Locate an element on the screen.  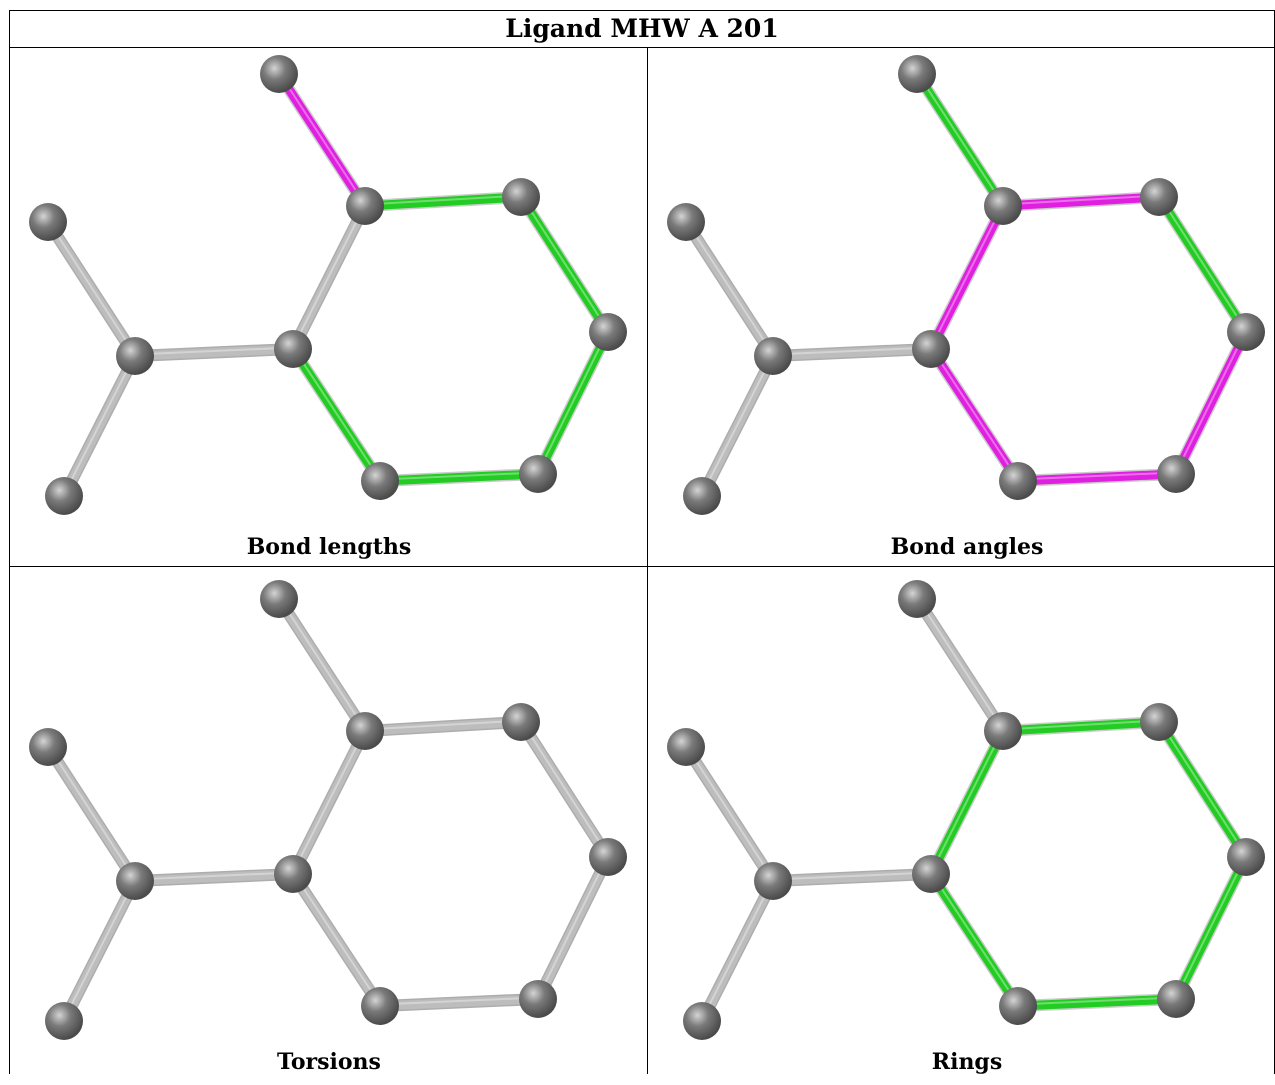
vertical-divider is located at coordinates (647, 561).